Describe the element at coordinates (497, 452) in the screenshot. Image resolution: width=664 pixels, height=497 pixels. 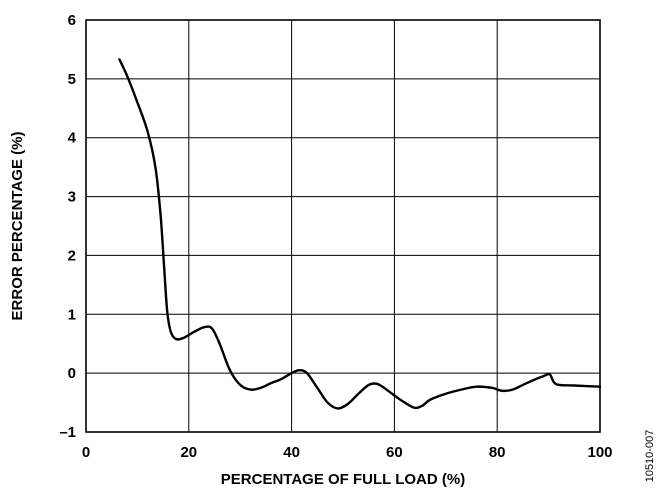
I see `x-tick-label: 80` at that location.